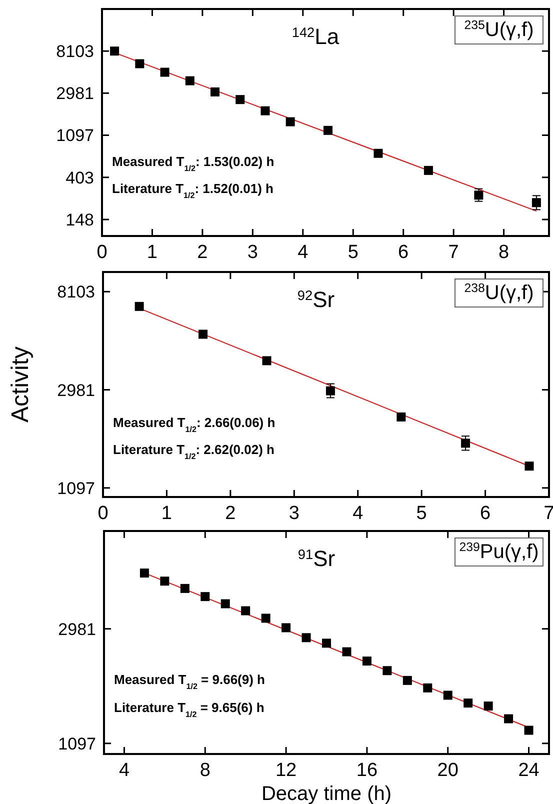 This screenshot has height=804, width=553. I want to click on annotation: $^{238}$U(γ,f), so click(499, 292).